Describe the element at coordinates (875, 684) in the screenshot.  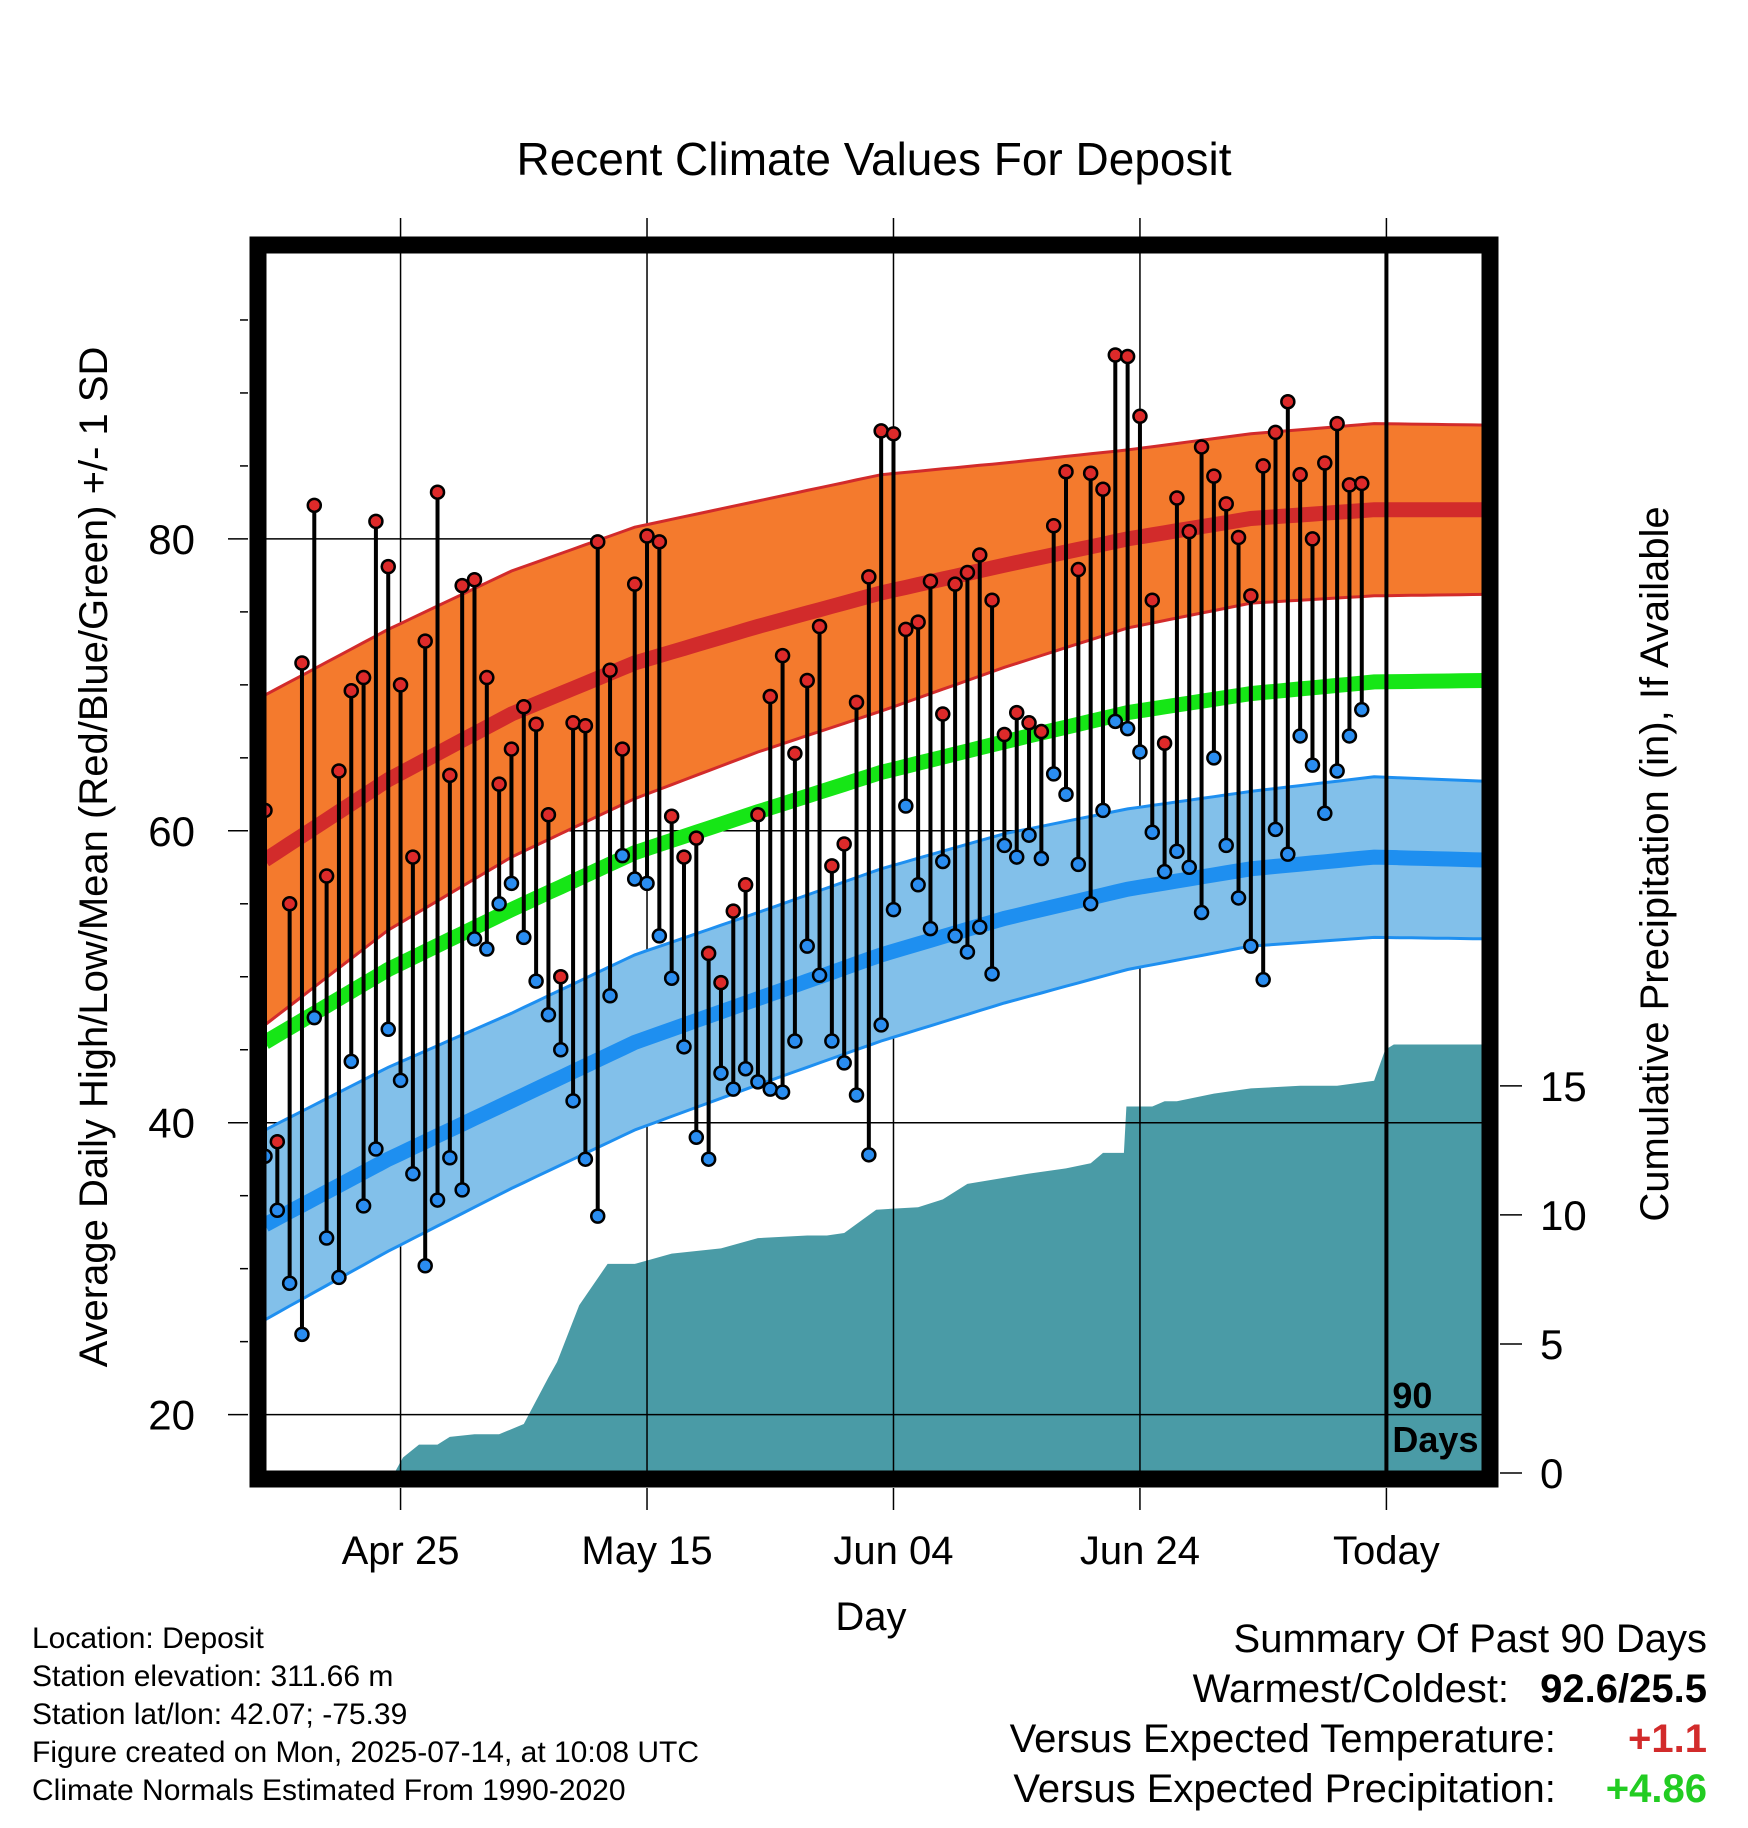
I see `normal-high-line` at that location.